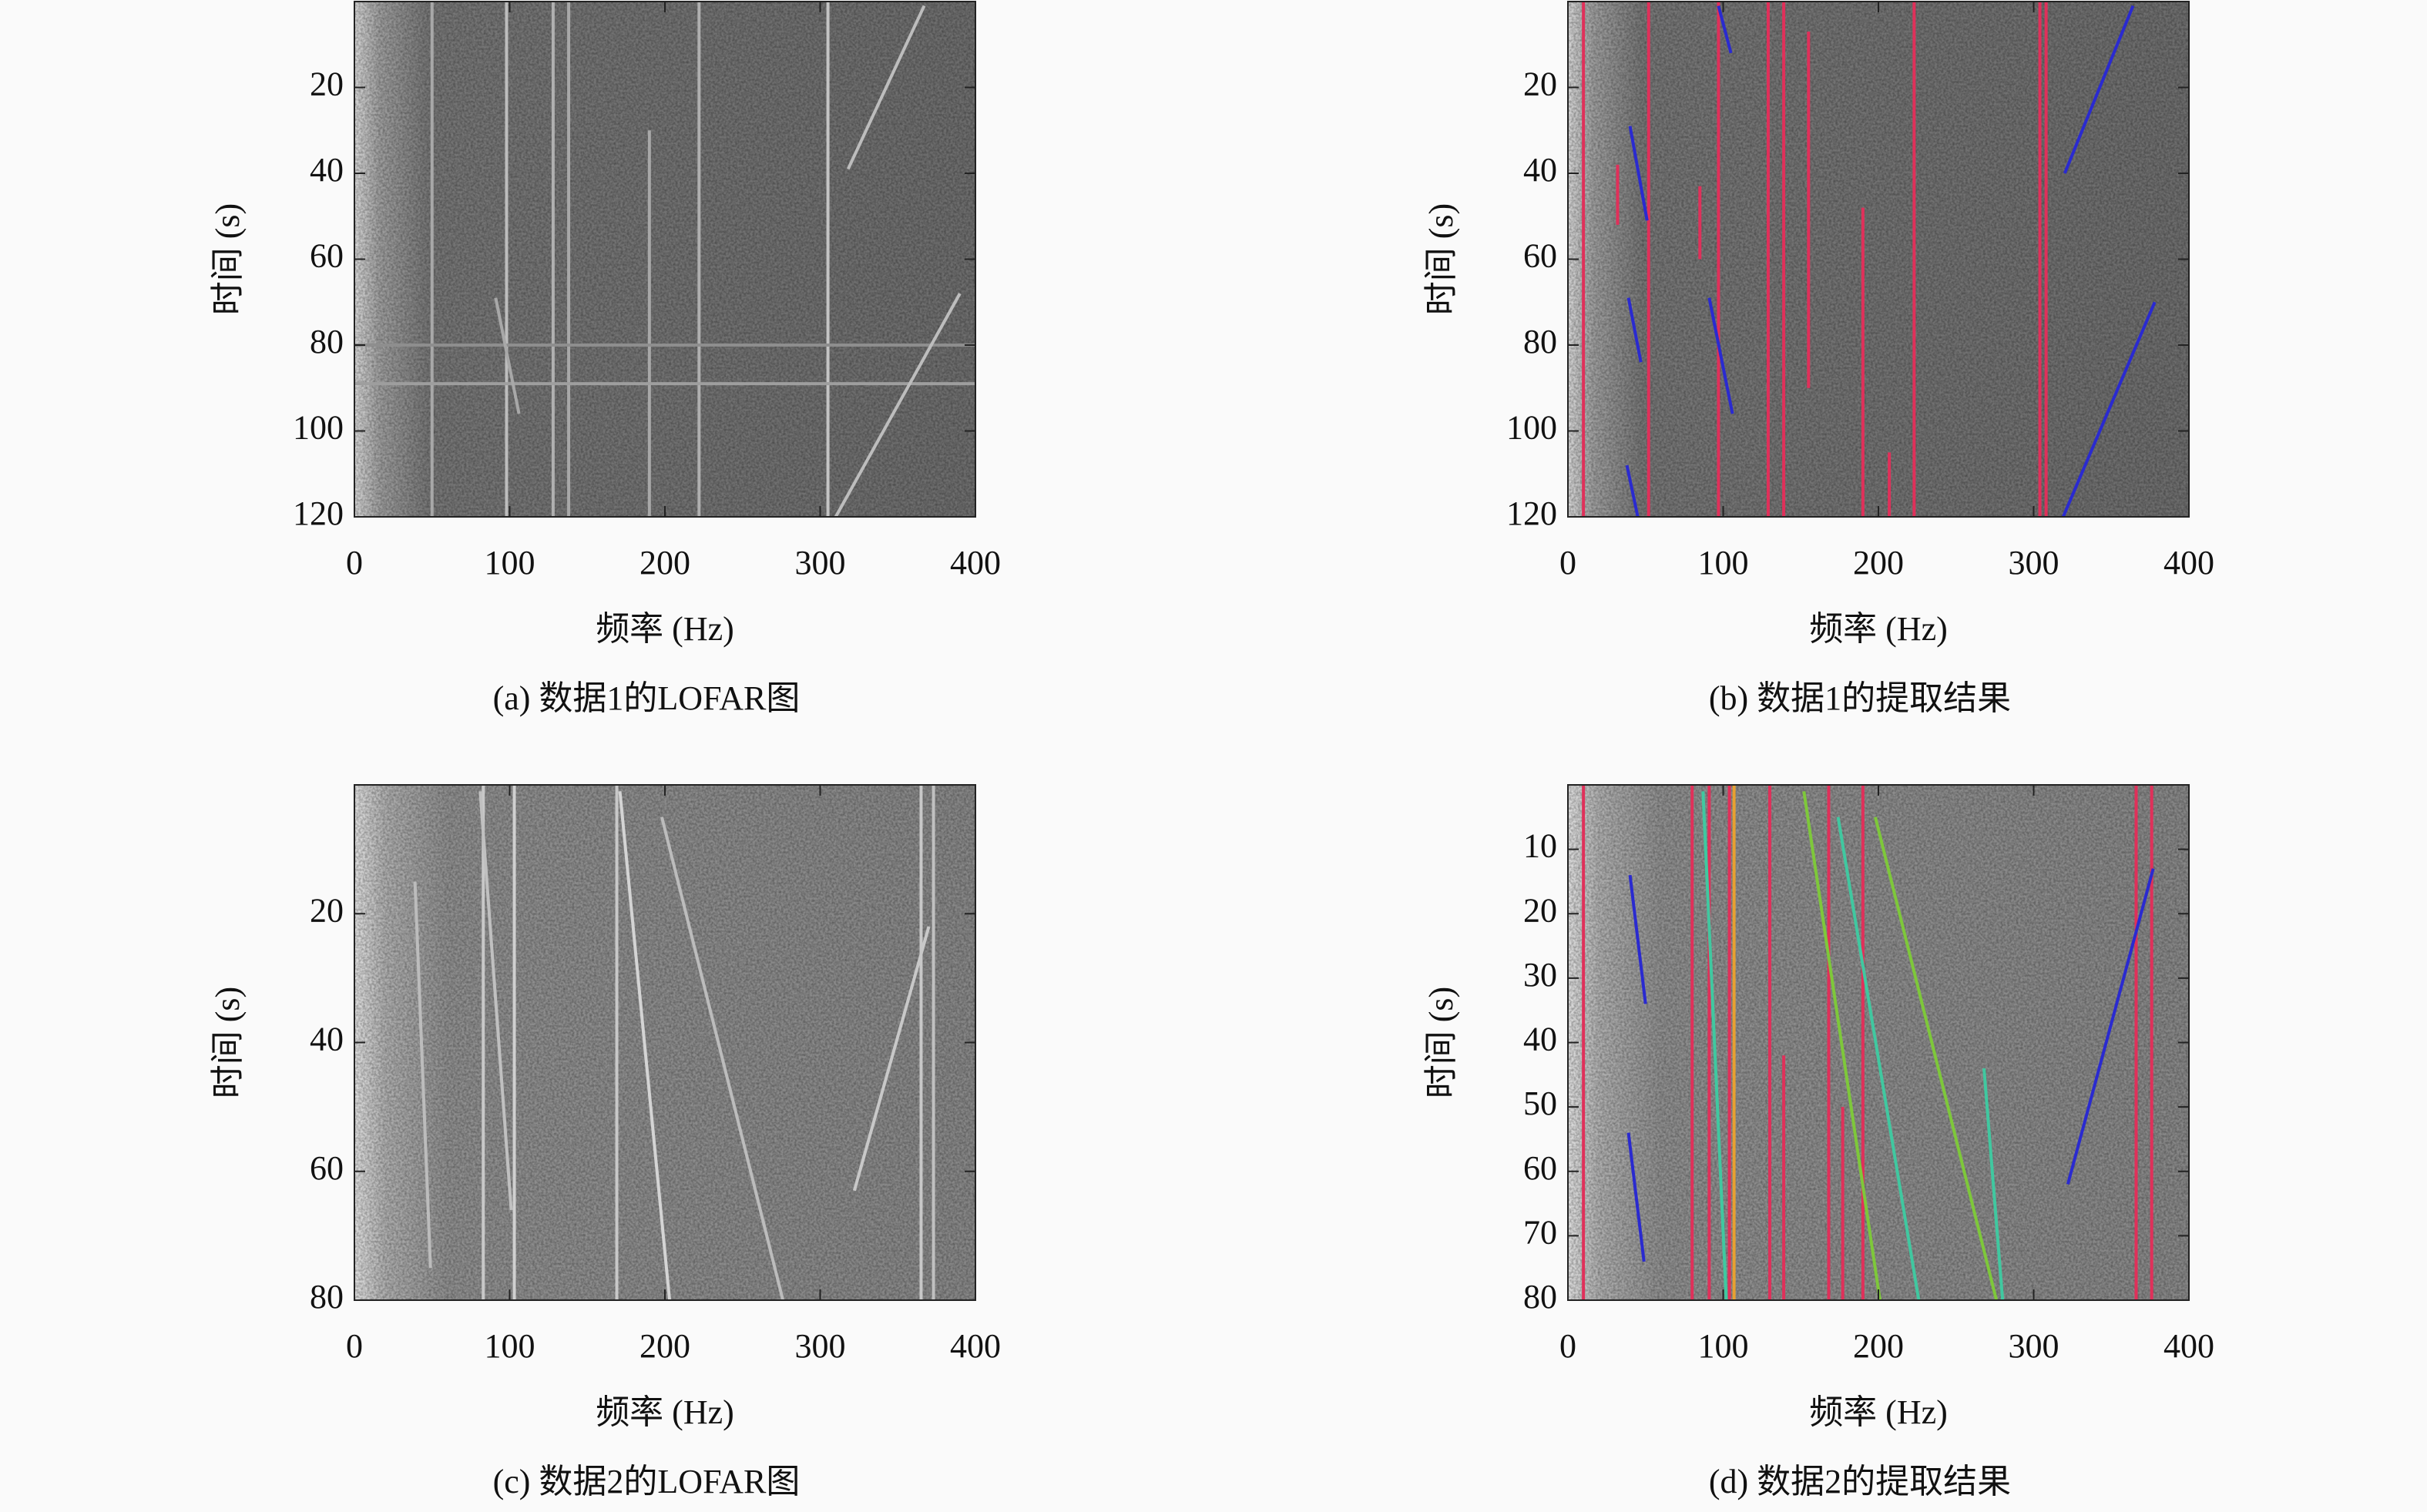  What do you see at coordinates (1860, 1482) in the screenshot?
I see `caption: (d) 数据2的提取结果` at bounding box center [1860, 1482].